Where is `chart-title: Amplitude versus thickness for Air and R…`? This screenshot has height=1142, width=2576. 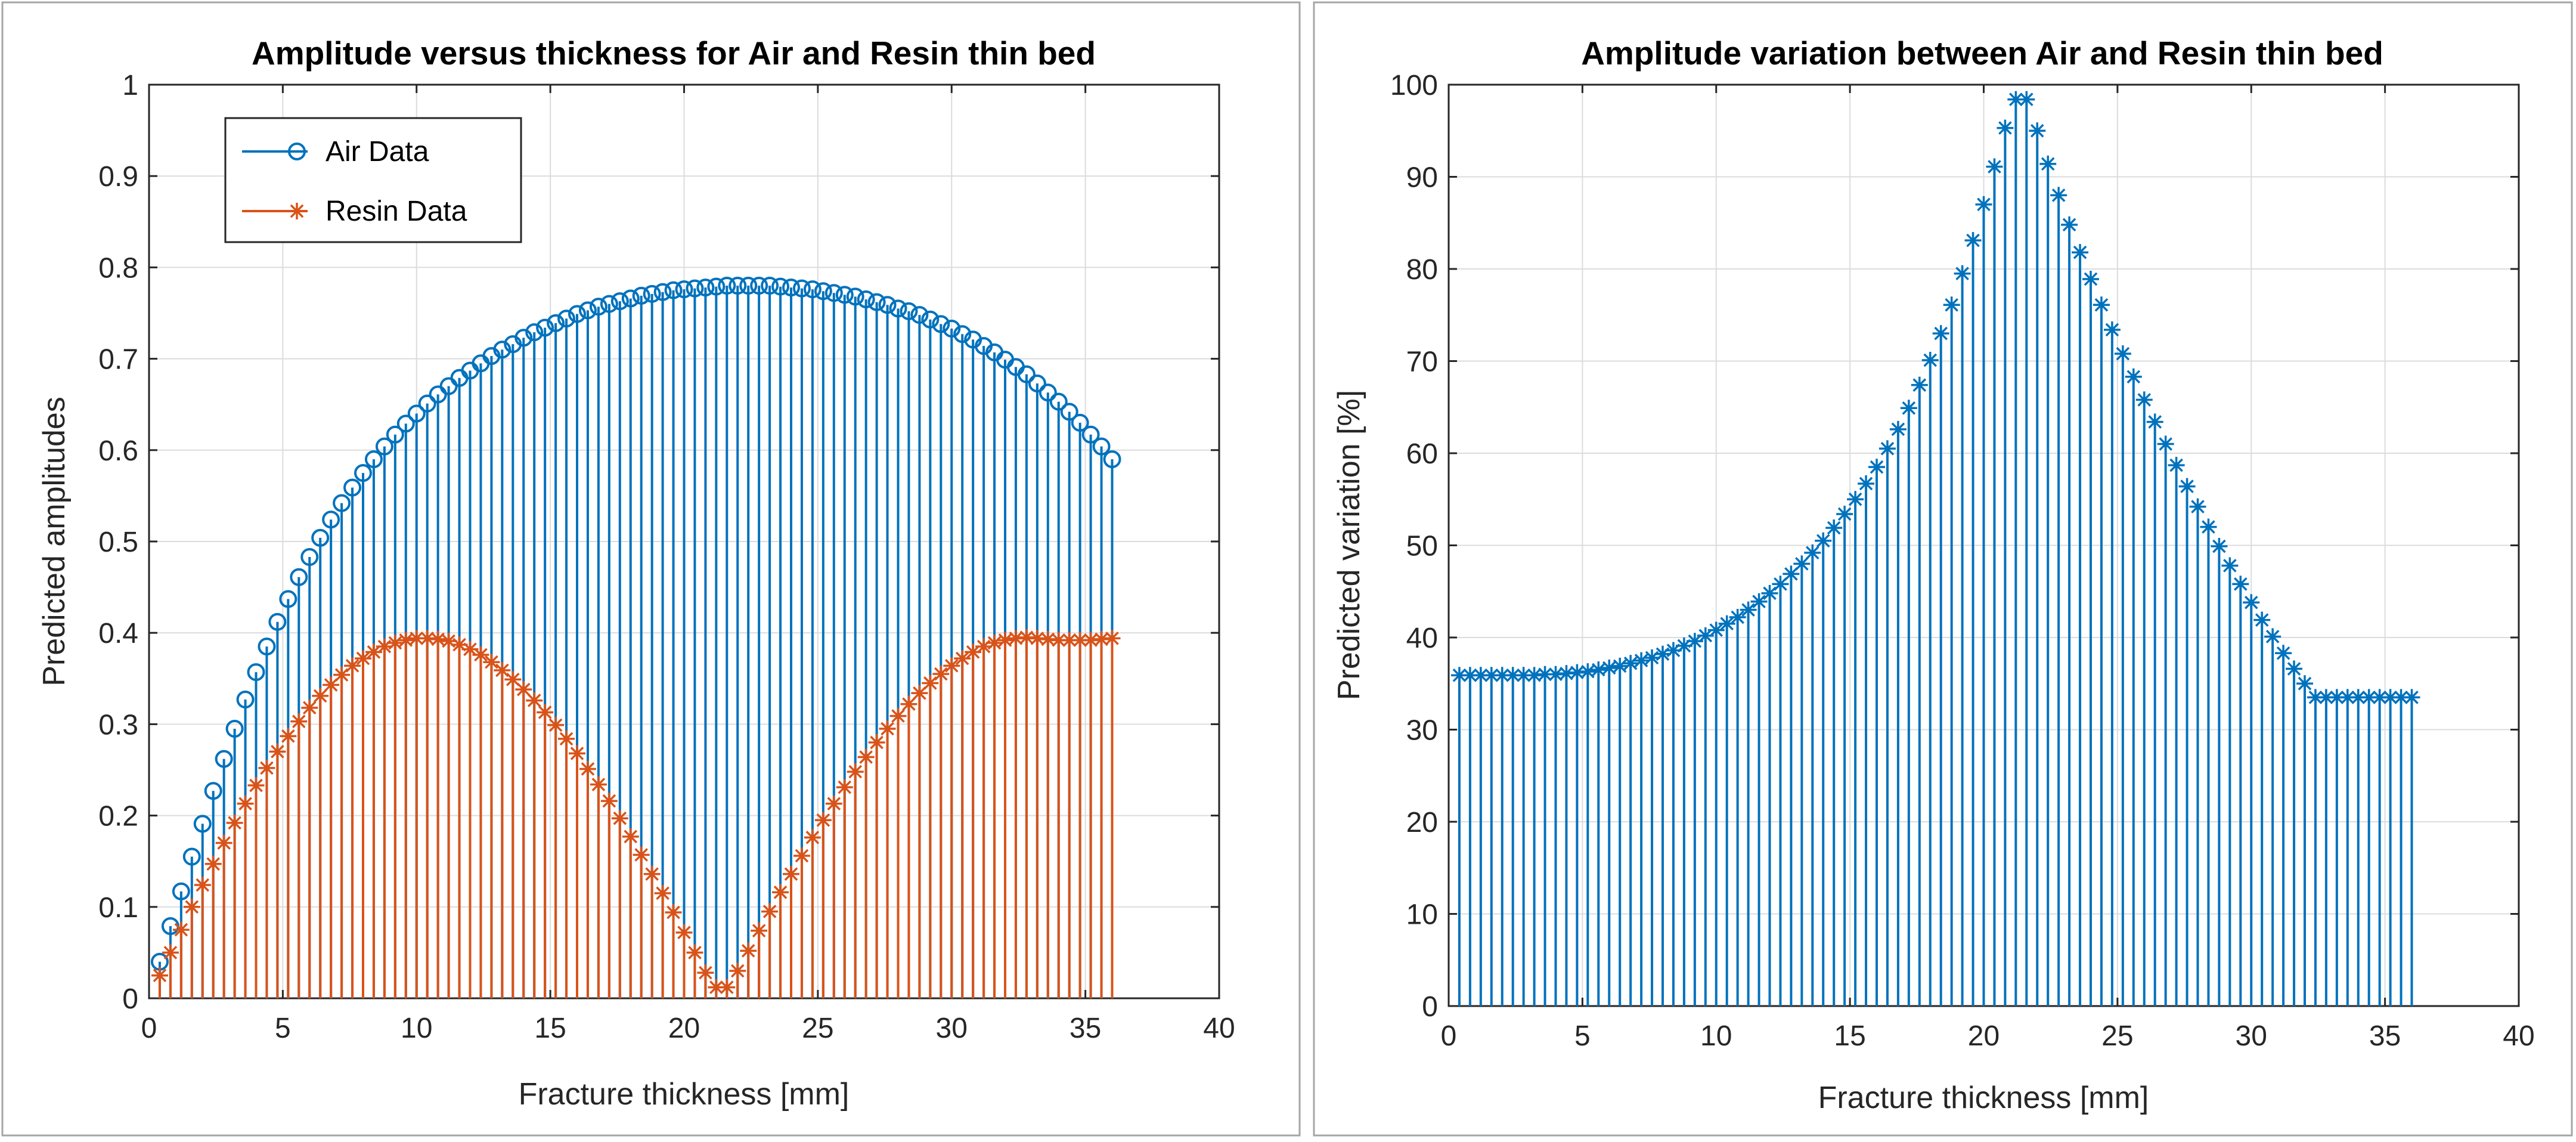
chart-title: Amplitude versus thickness for Air and R… is located at coordinates (674, 54).